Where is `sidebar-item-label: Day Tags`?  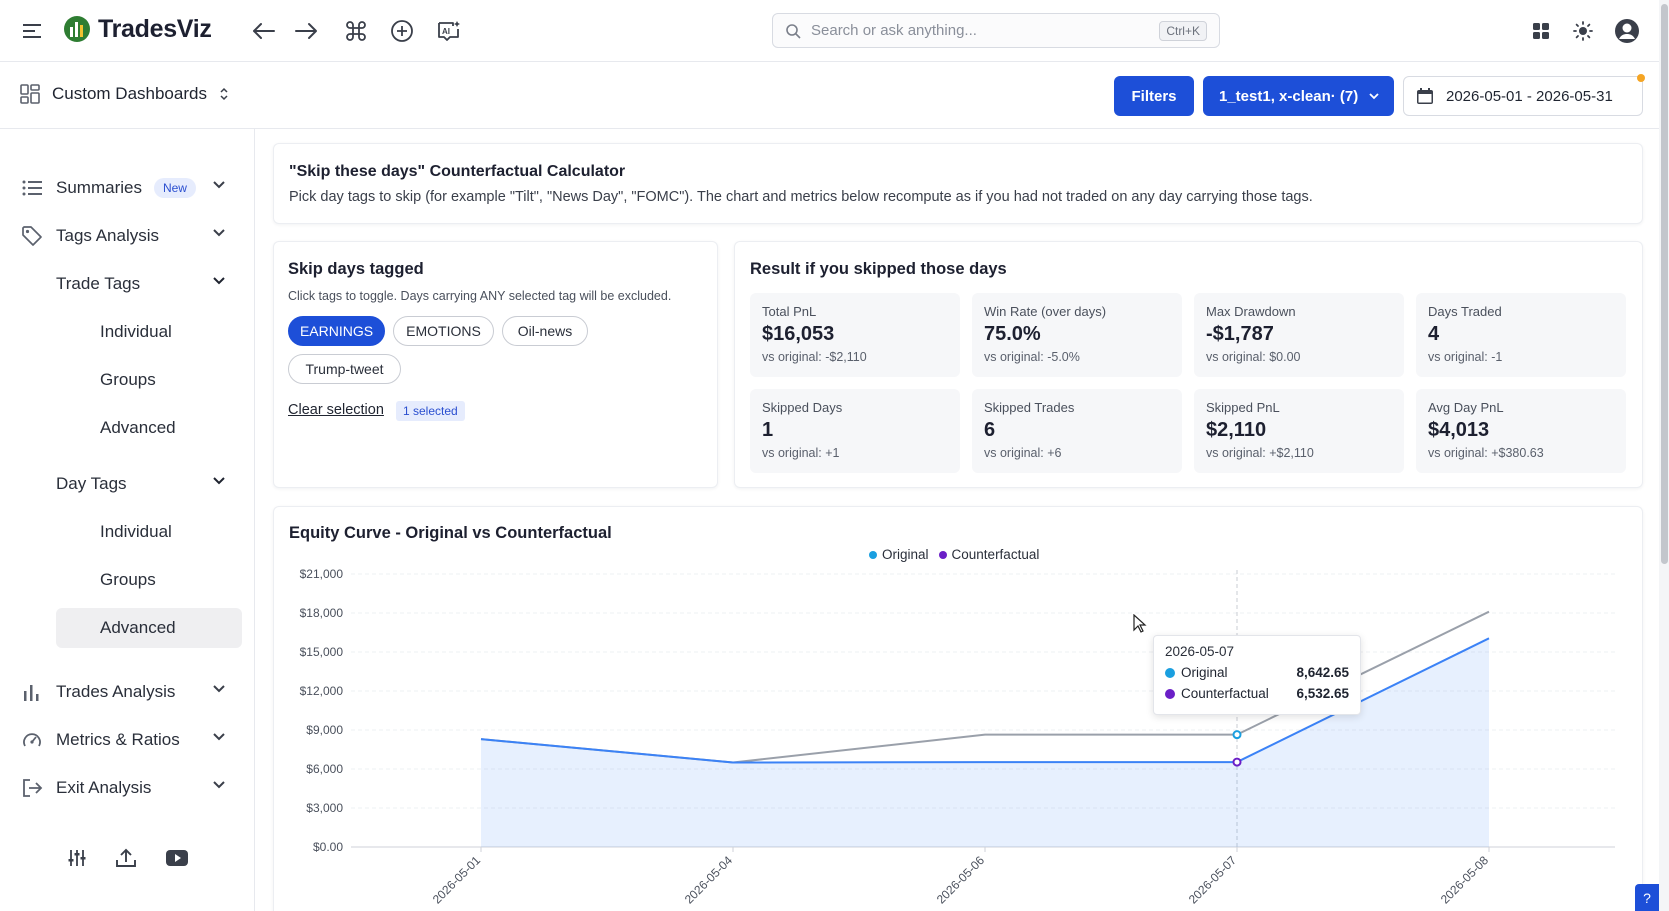 sidebar-item-label: Day Tags is located at coordinates (91, 483).